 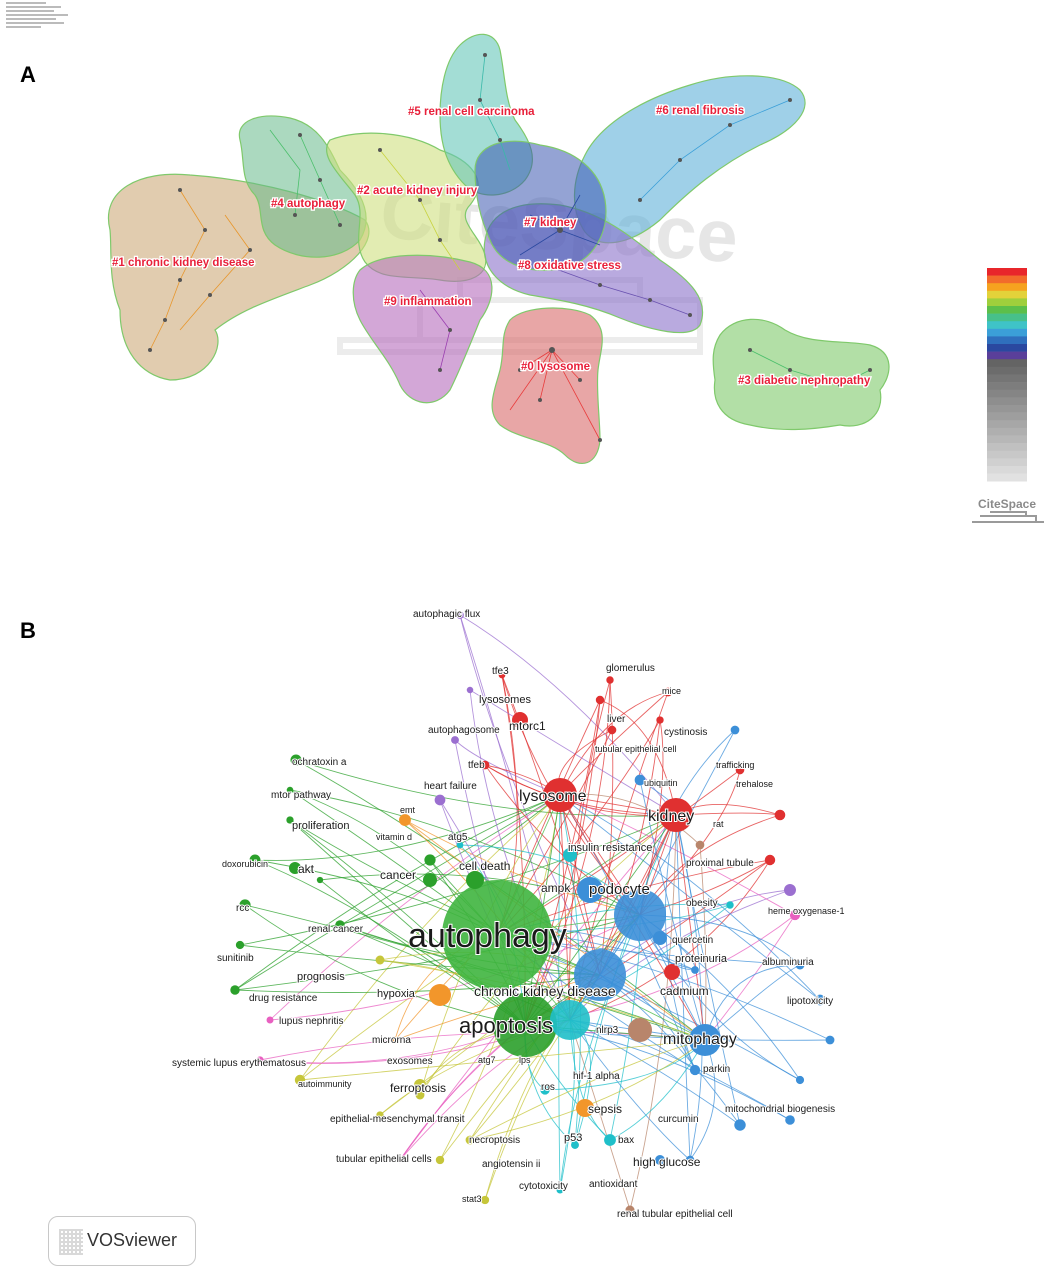 I want to click on kw-liver: liver, so click(x=616, y=719).